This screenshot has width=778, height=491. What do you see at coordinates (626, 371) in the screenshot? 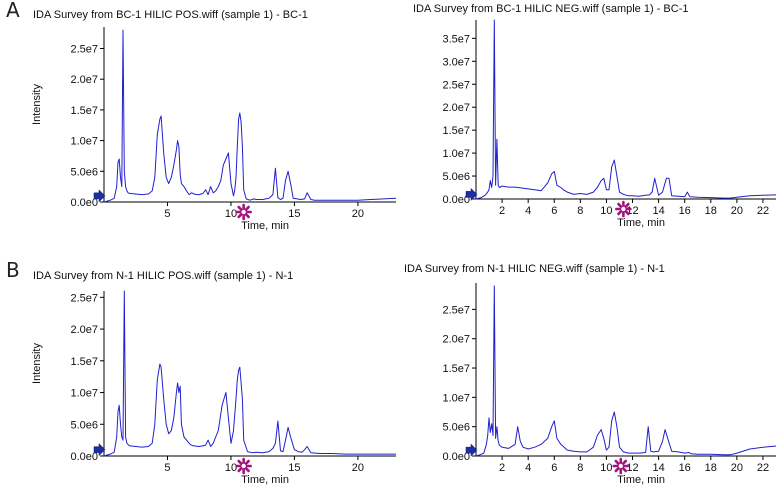
I see `chromatogram-trace-neg-n1` at bounding box center [626, 371].